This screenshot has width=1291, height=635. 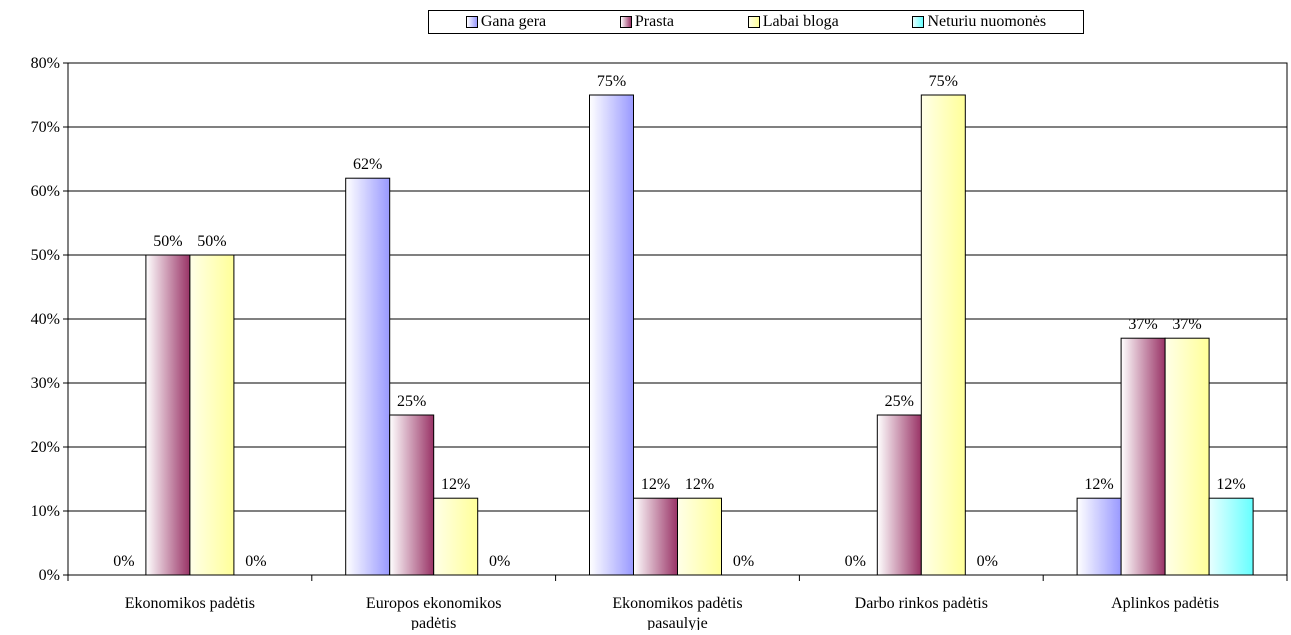 What do you see at coordinates (987, 21) in the screenshot?
I see `legend-label: Neturiu nuomonės` at bounding box center [987, 21].